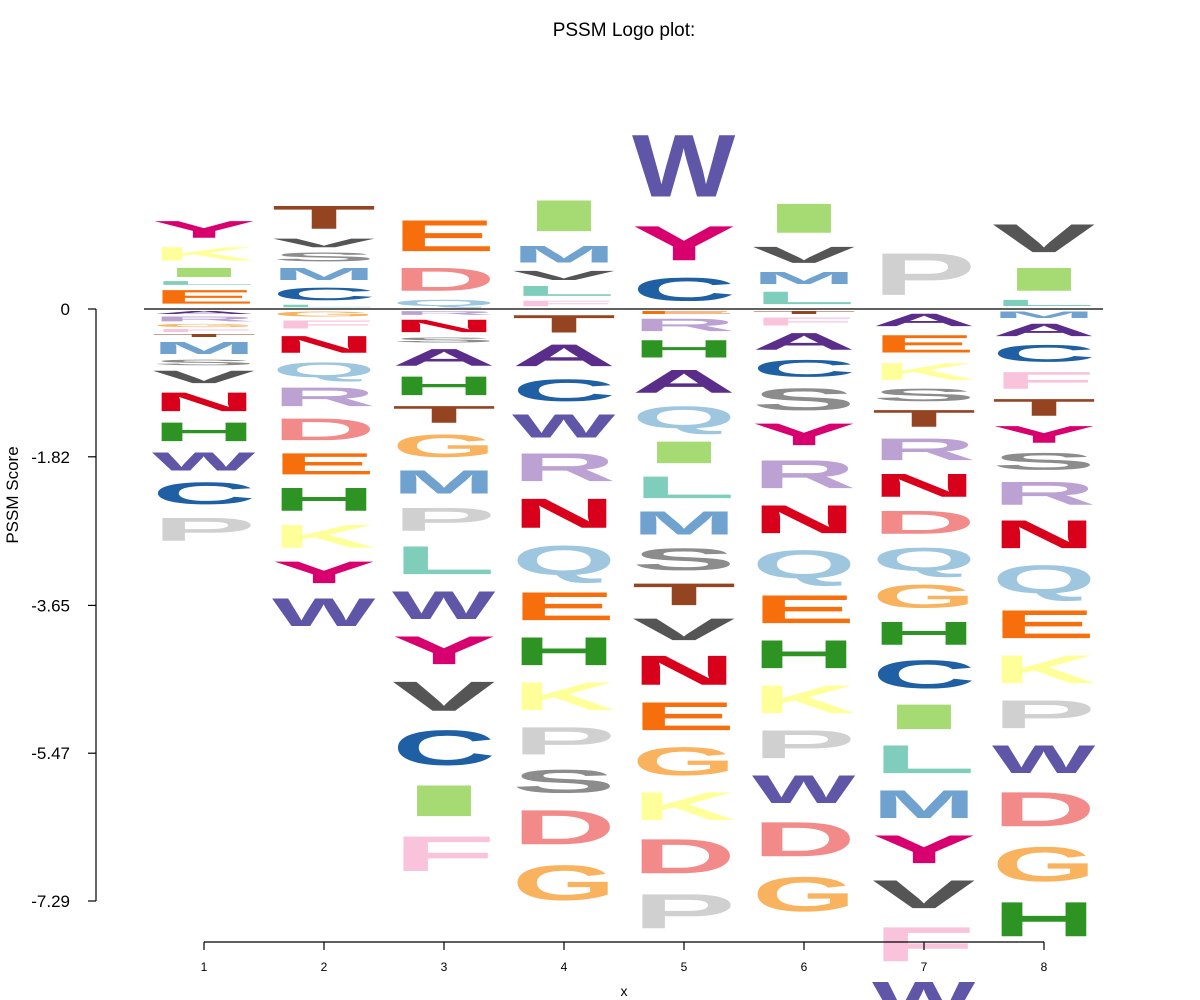 This screenshot has width=1200, height=1000. Describe the element at coordinates (804, 967) in the screenshot. I see `x-tick-label: 6` at that location.